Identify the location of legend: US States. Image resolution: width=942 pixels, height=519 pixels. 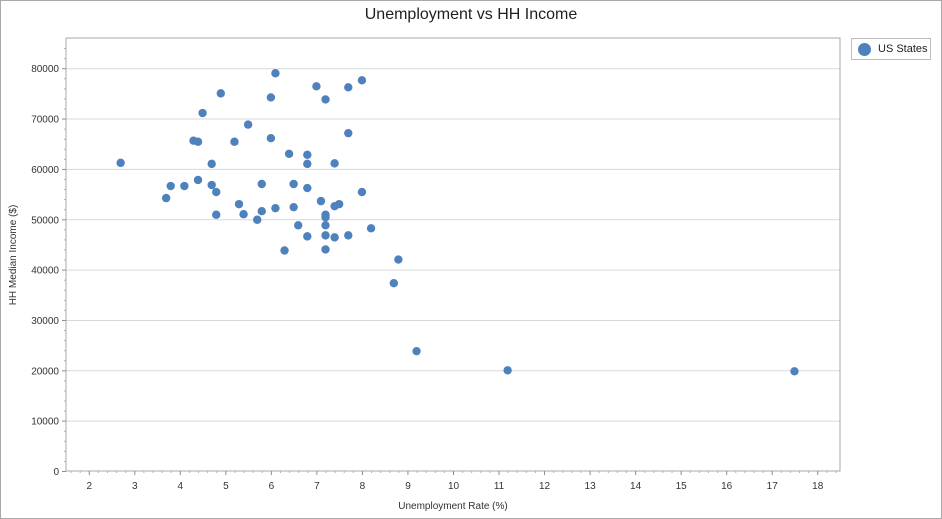
(891, 49).